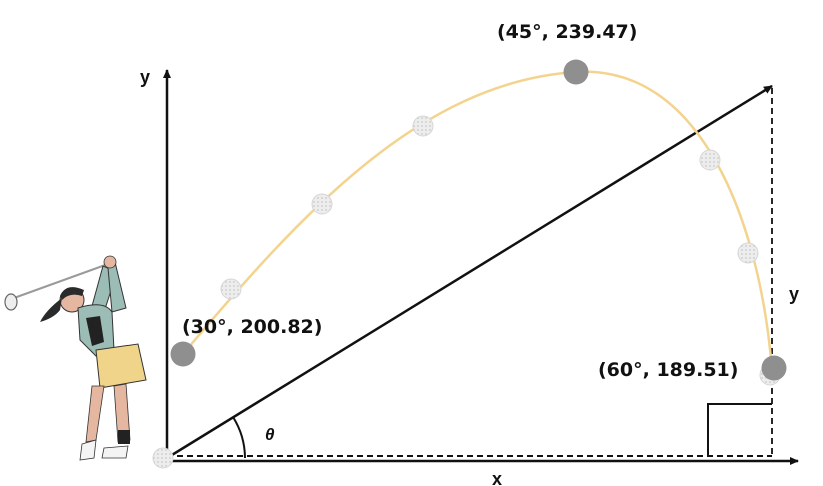 The width and height of the screenshot is (823, 486). What do you see at coordinates (576, 72) in the screenshot?
I see `point-45-marker` at bounding box center [576, 72].